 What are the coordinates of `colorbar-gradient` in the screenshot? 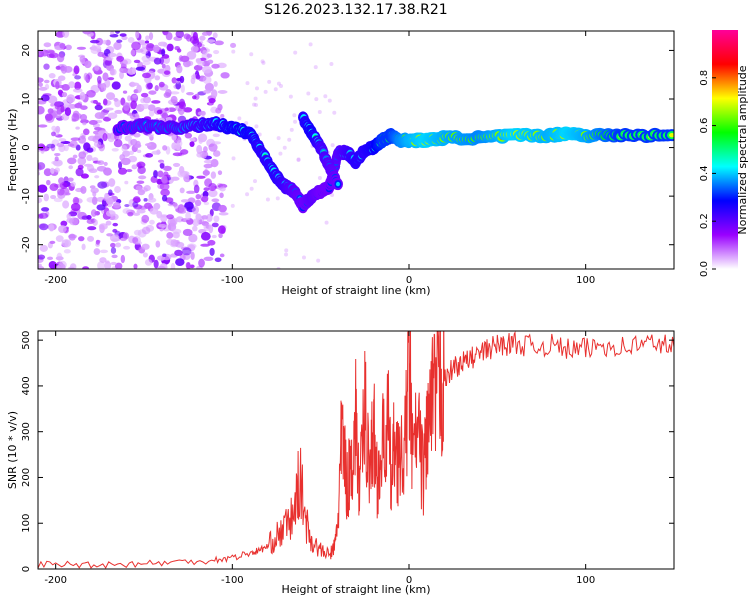 It's located at (725, 149).